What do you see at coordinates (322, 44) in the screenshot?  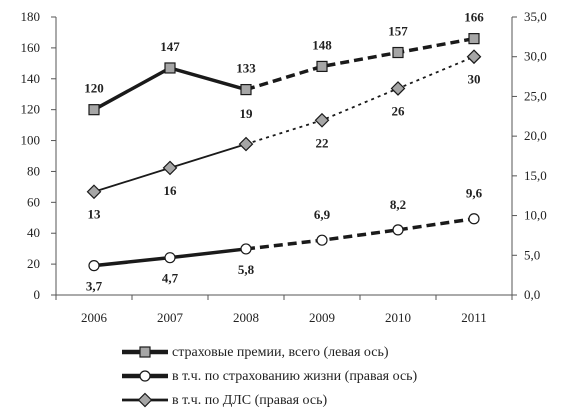 I see `data-label: 148` at bounding box center [322, 44].